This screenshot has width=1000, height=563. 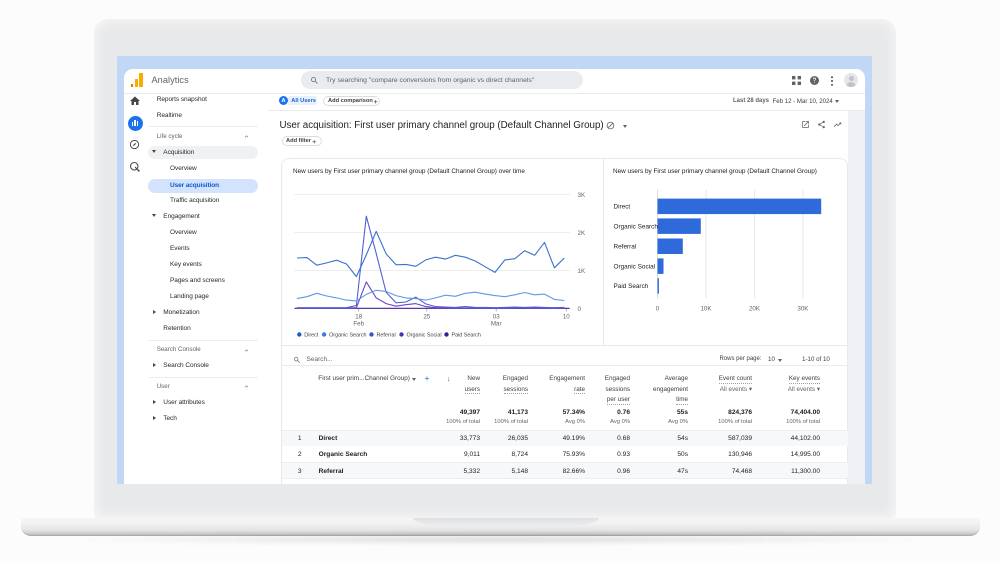 What do you see at coordinates (358, 316) in the screenshot?
I see `svg-text: 18` at bounding box center [358, 316].